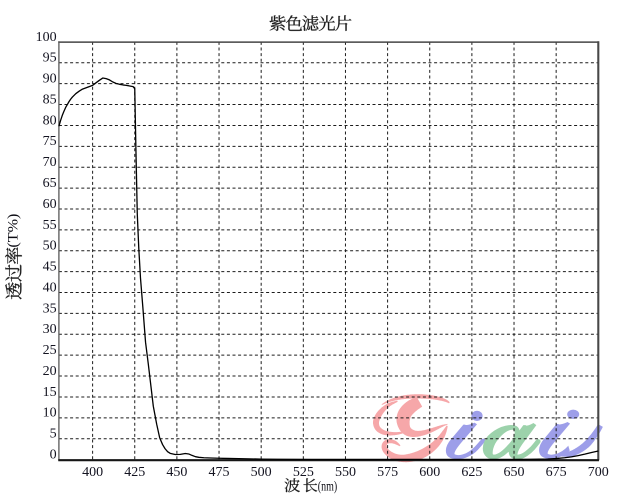 The height and width of the screenshot is (500, 640). I want to click on svg-text: 35, so click(50, 308).